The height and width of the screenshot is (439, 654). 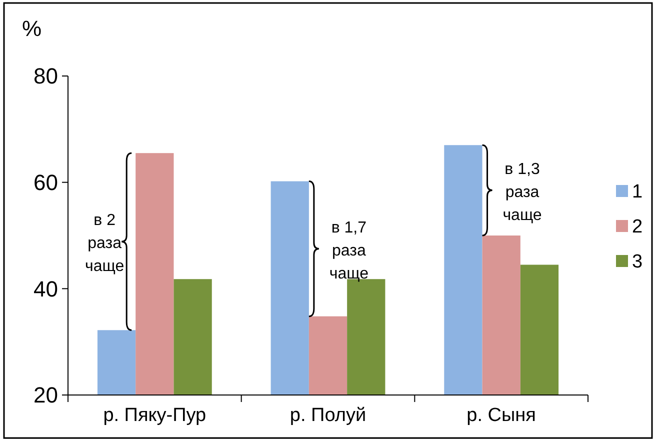 What do you see at coordinates (46, 395) in the screenshot?
I see `y-tick-label: 20` at bounding box center [46, 395].